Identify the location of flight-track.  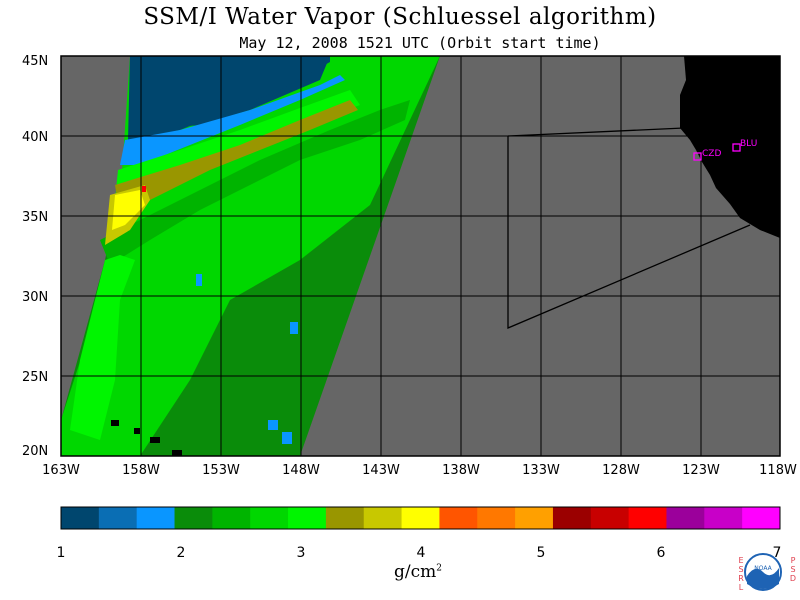
(629, 228).